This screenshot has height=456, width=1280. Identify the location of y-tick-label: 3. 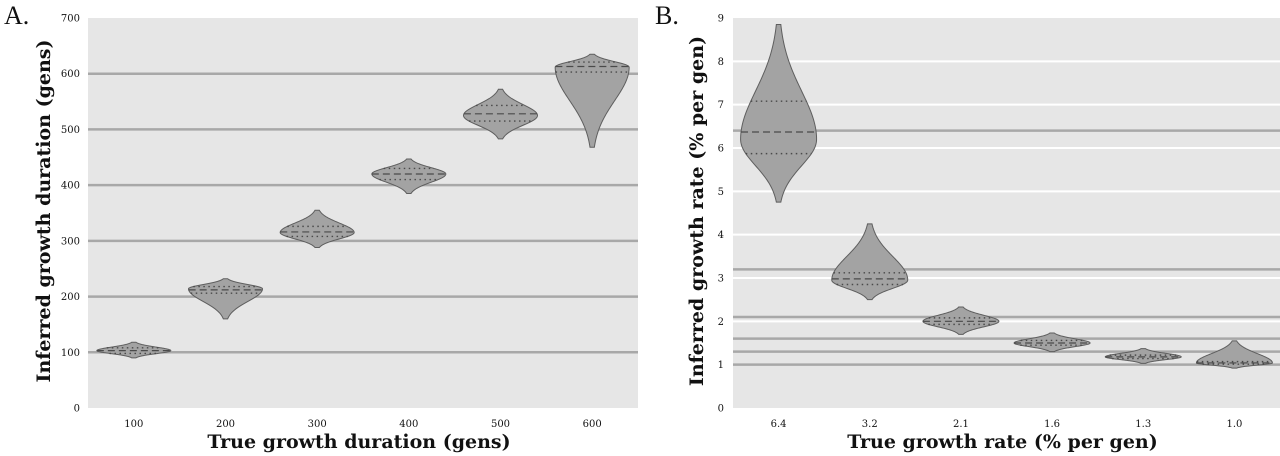
(721, 279).